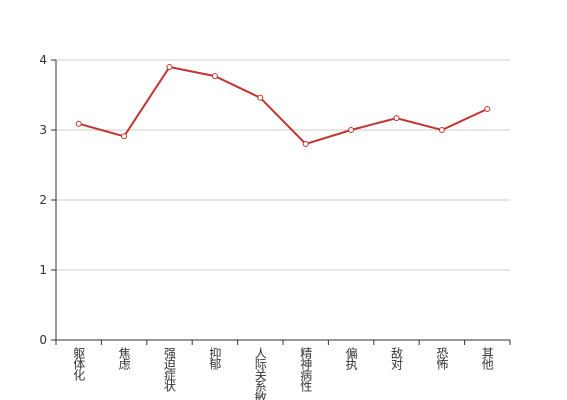 This screenshot has height=400, width=567. What do you see at coordinates (79, 364) in the screenshot?
I see `x-tick-label: 躯体化` at bounding box center [79, 364].